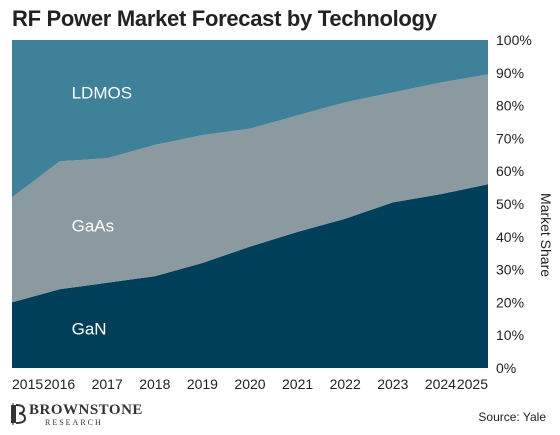 The width and height of the screenshot is (560, 435). I want to click on x-tick-label: 2016, so click(59, 384).